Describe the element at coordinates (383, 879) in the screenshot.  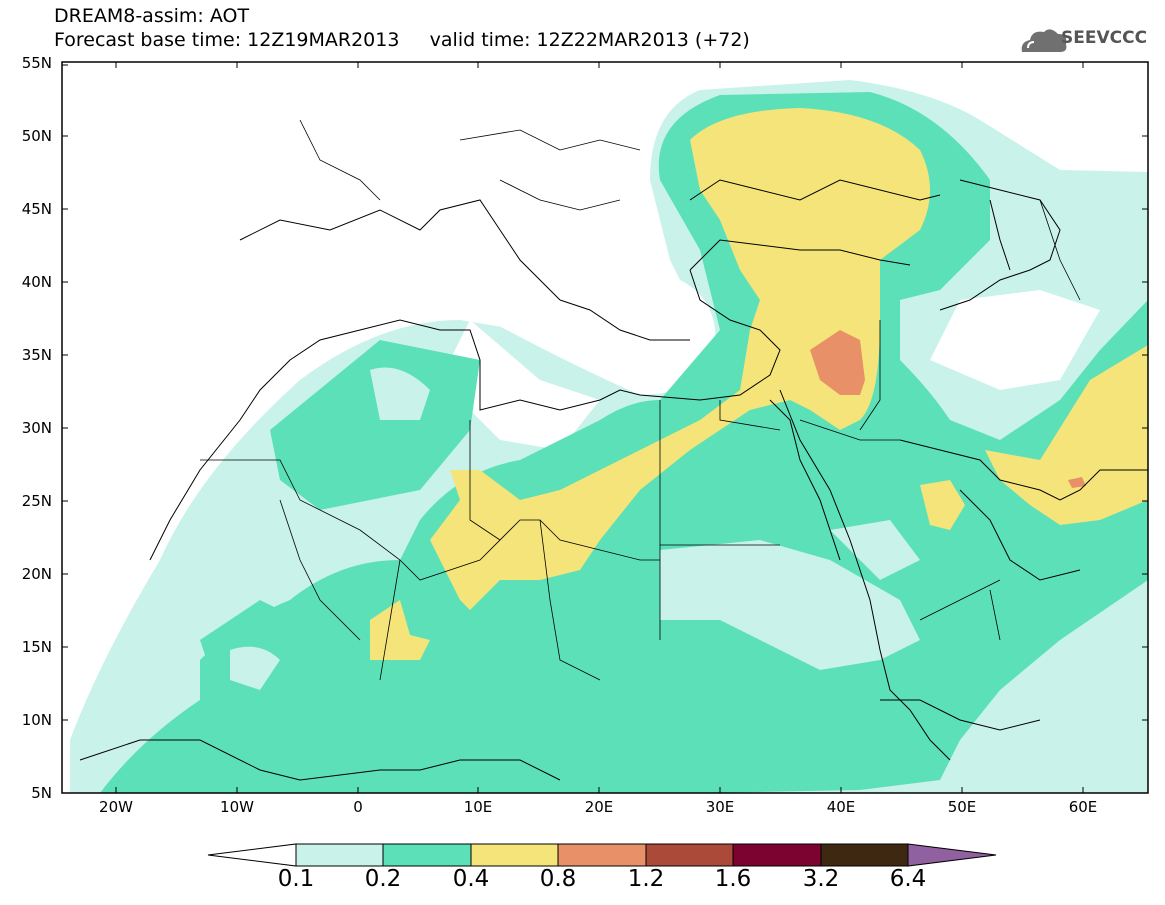
I see `colorbar-label: 0.2` at that location.